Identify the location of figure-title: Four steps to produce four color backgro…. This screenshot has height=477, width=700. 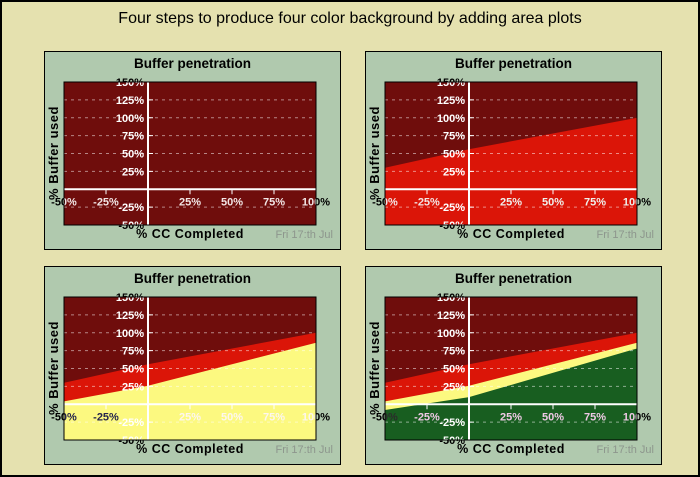
(350, 18).